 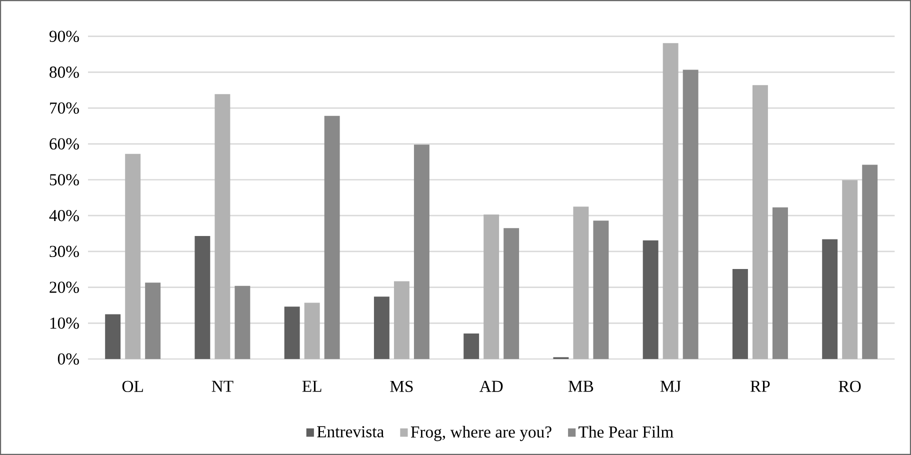 What do you see at coordinates (401, 386) in the screenshot?
I see `x-tick-label: MS` at bounding box center [401, 386].